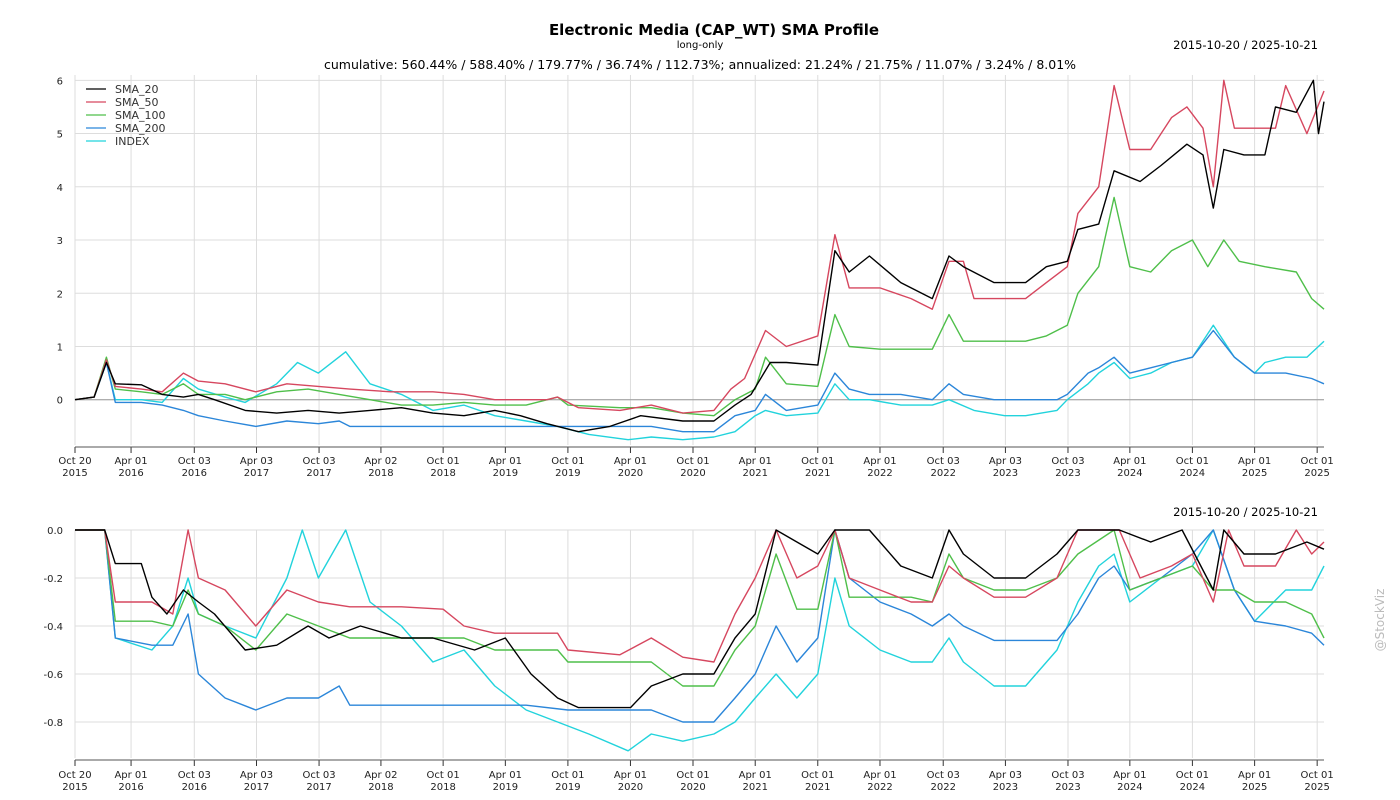  I want to click on series-line-index, so click(699, 382).